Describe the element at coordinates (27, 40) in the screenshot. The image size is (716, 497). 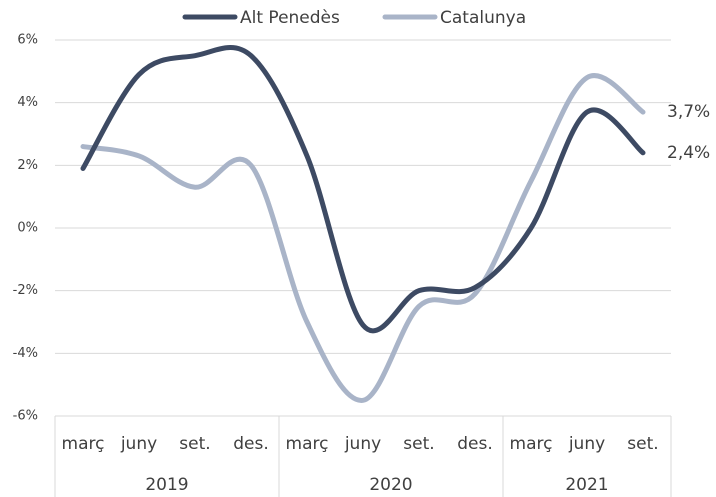
I see `y-tick-label: 6%` at that location.